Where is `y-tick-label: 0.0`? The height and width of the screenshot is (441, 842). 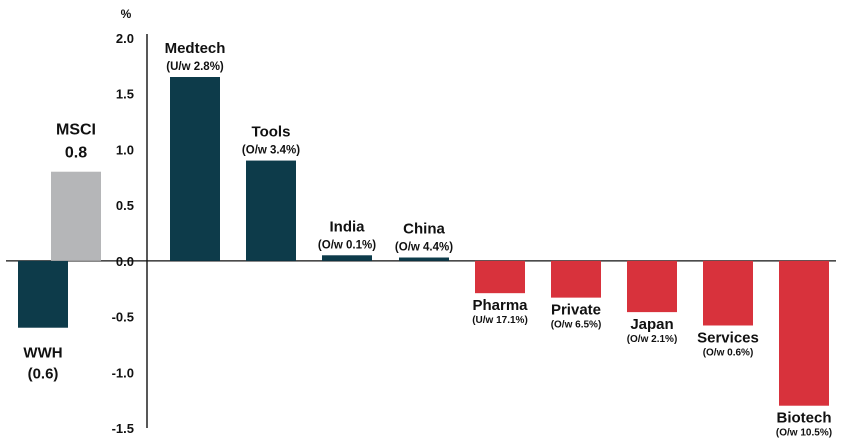
y-tick-label: 0.0 is located at coordinates (125, 261).